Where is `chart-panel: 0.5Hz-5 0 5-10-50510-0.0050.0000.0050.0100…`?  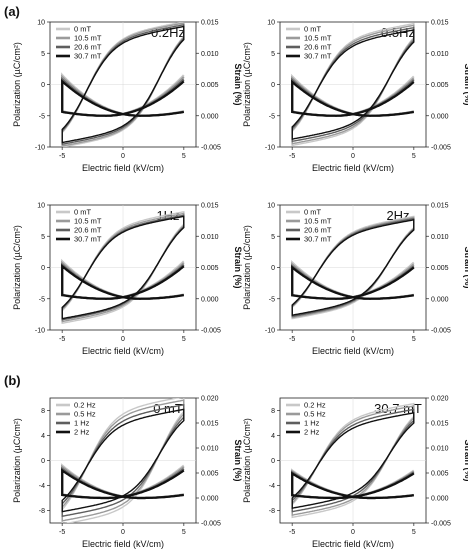 chart-panel: 0.5Hz-5 0 5-10-50510-0.0050.0000.0050.0100… is located at coordinates (355, 97).